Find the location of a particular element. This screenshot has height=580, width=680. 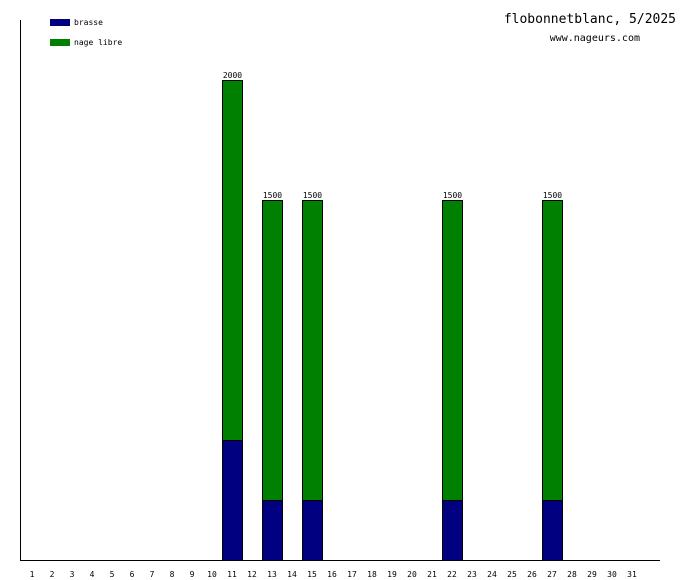

x-tick-label: 13 is located at coordinates (272, 574).